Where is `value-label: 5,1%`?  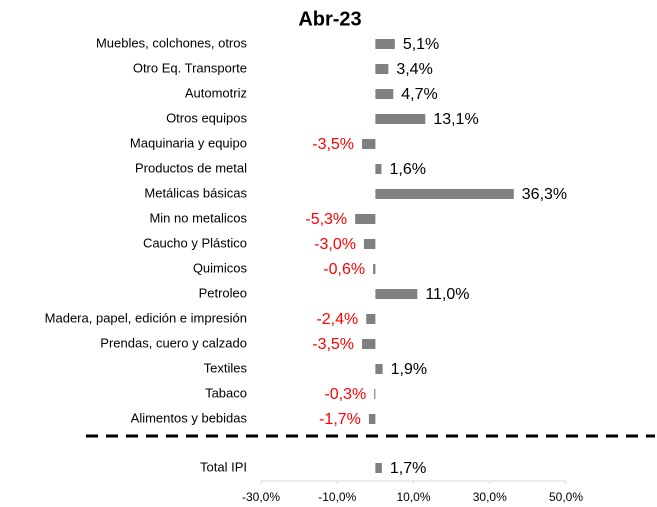 value-label: 5,1% is located at coordinates (421, 44).